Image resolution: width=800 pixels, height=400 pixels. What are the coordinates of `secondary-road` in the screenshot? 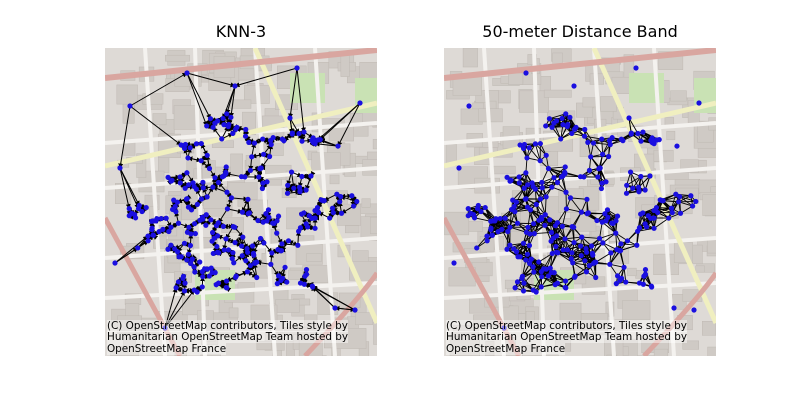 It's located at (655, 185).